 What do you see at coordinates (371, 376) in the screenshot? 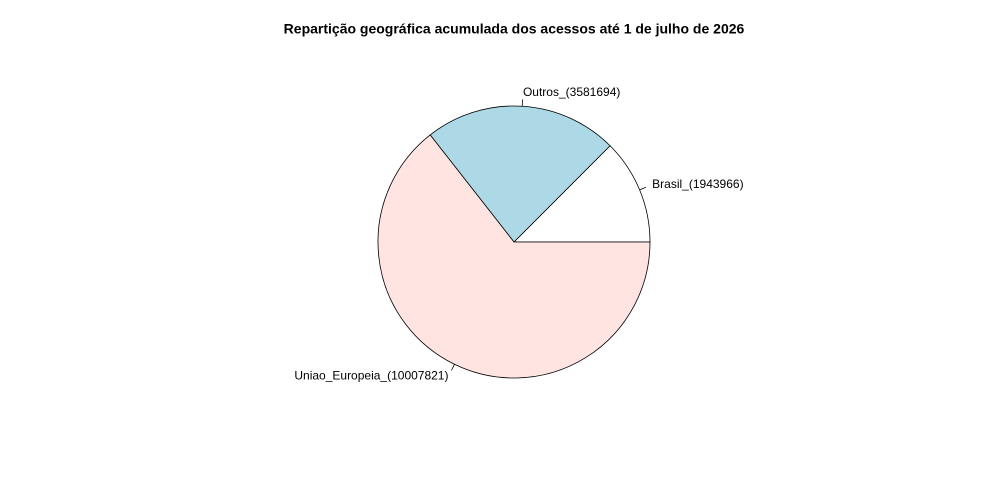
I see `slice-label: Uniao_Europeia_(10007821)` at bounding box center [371, 376].